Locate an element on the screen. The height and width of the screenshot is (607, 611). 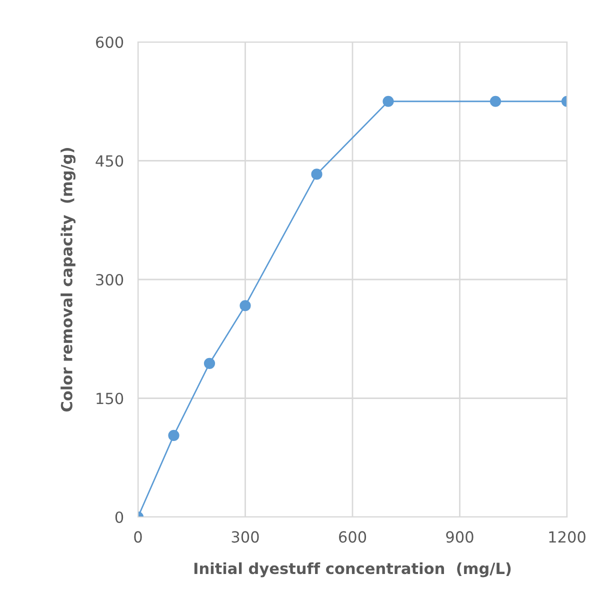
x-axis-title: Initial dyestuff concentration (mg/L) is located at coordinates (352, 570).